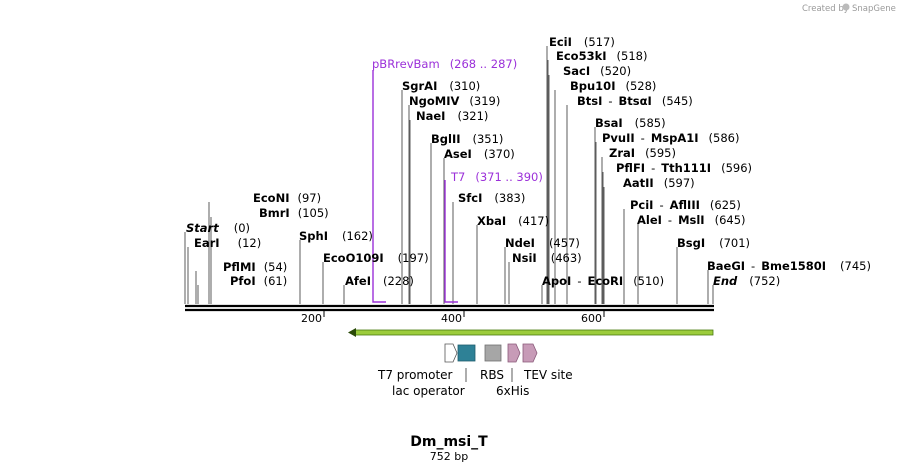 The image size is (899, 472). What do you see at coordinates (603, 281) in the screenshot?
I see `site-label-apoi: ApoI - EcoRI (510)` at bounding box center [603, 281].